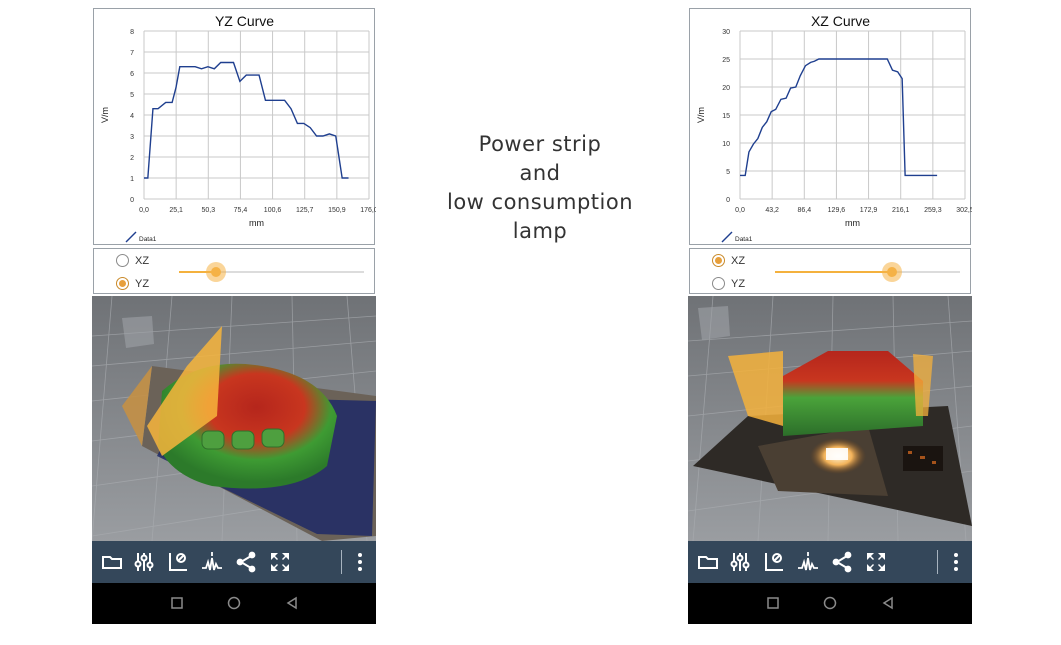 This screenshot has width=1061, height=645. Describe the element at coordinates (132, 116) in the screenshot. I see `y-tick-label: 4` at that location.